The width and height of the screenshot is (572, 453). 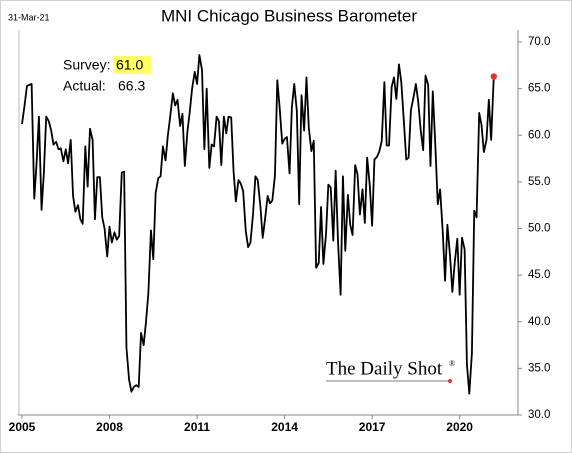 What do you see at coordinates (86, 65) in the screenshot?
I see `survey-label: Survey:` at bounding box center [86, 65].